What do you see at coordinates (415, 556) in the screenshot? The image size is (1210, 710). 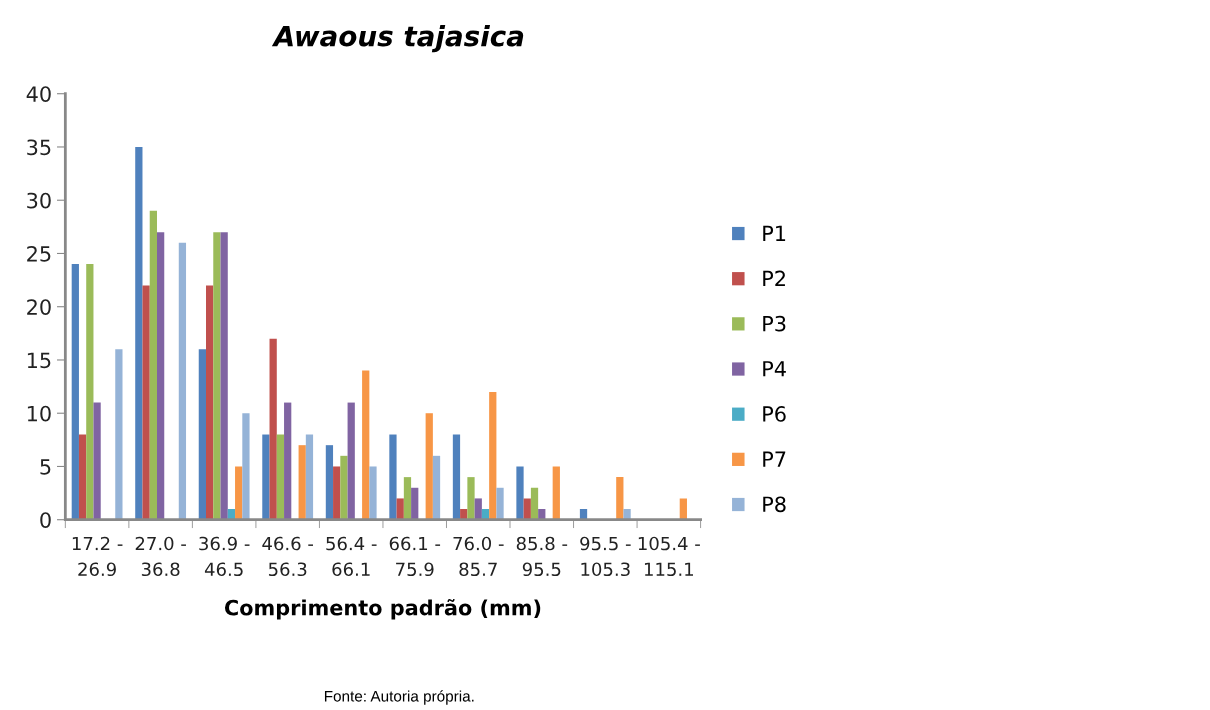 I see `x-tick-label: 66.1 - 75.9` at bounding box center [415, 556].